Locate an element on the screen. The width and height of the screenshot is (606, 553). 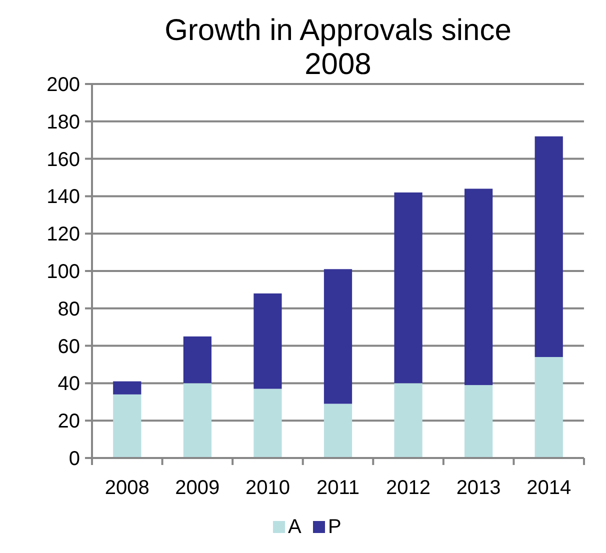
x-tick-label: 2012 is located at coordinates (408, 488).